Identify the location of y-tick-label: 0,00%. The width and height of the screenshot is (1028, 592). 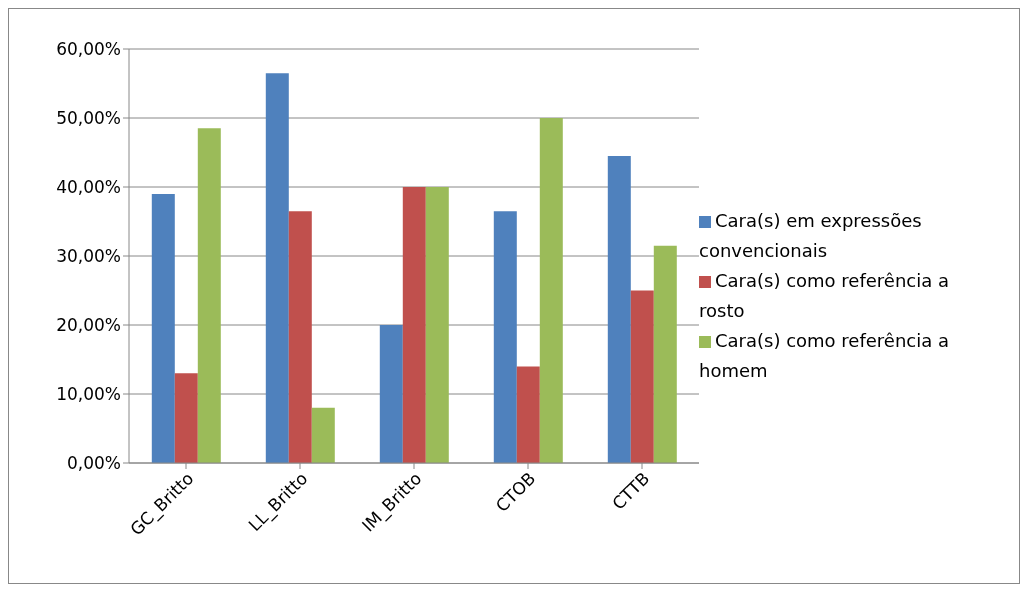
(93, 463).